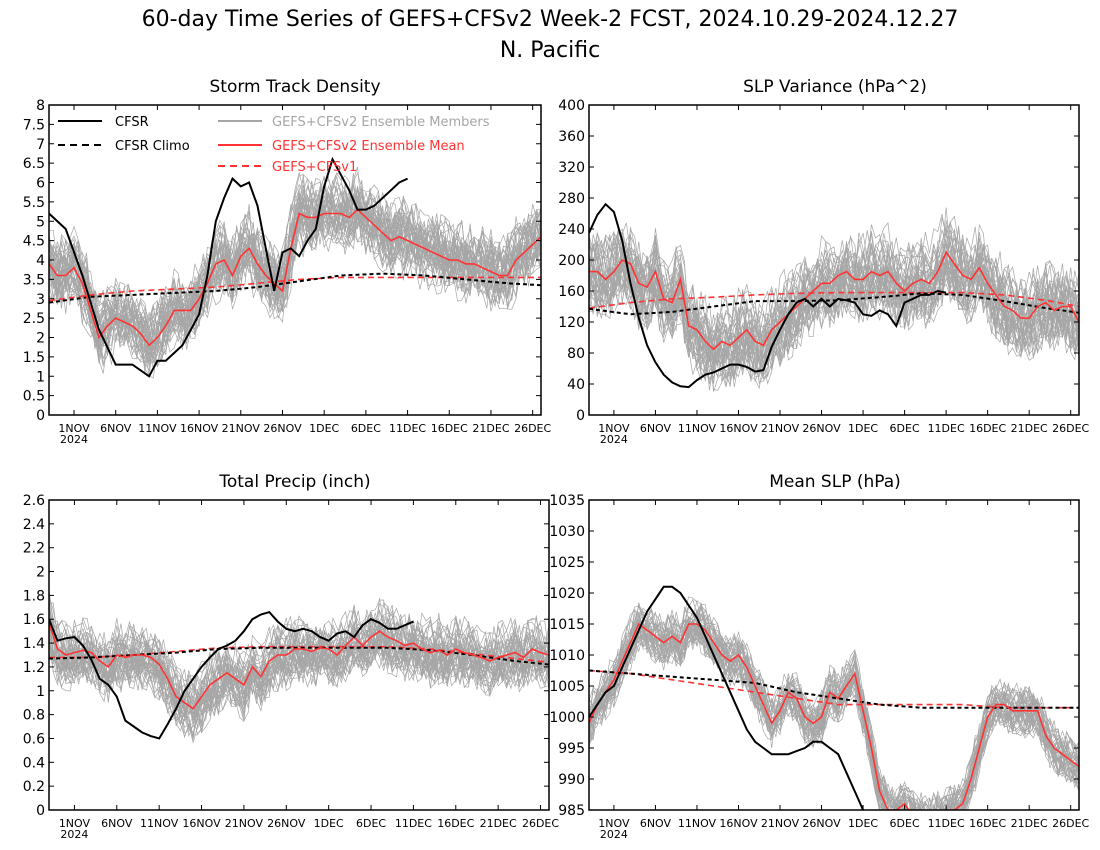 Image resolution: width=1100 pixels, height=850 pixels. Describe the element at coordinates (34, 280) in the screenshot. I see `y-tick-label: 3.5` at that location.